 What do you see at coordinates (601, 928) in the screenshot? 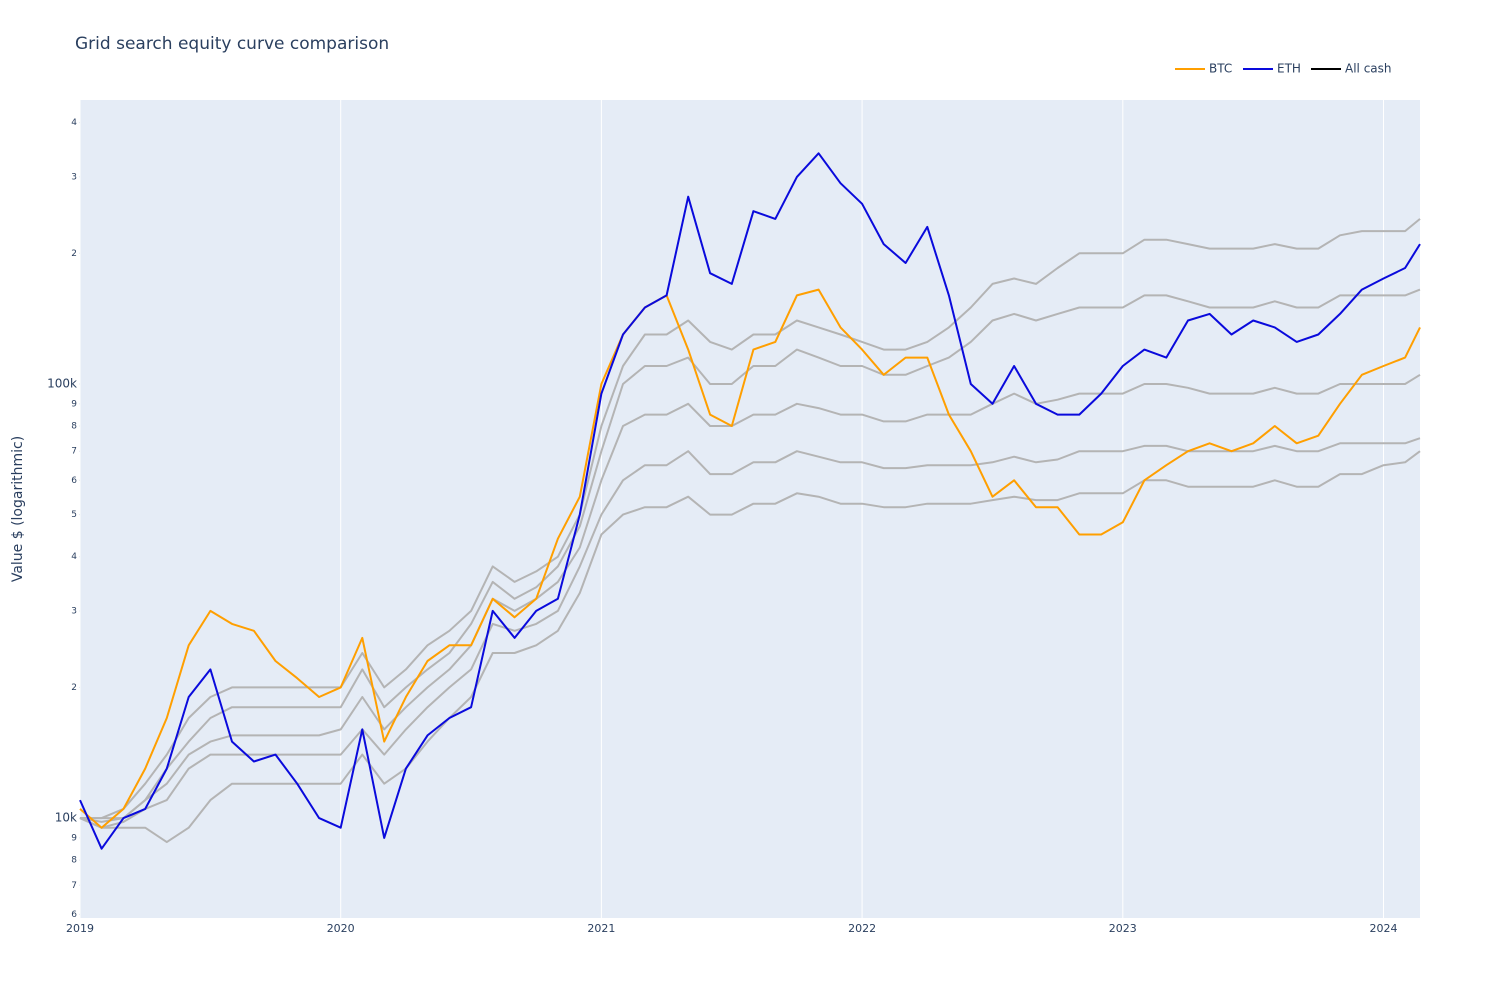
I see `x-tick-label: 2021` at bounding box center [601, 928].